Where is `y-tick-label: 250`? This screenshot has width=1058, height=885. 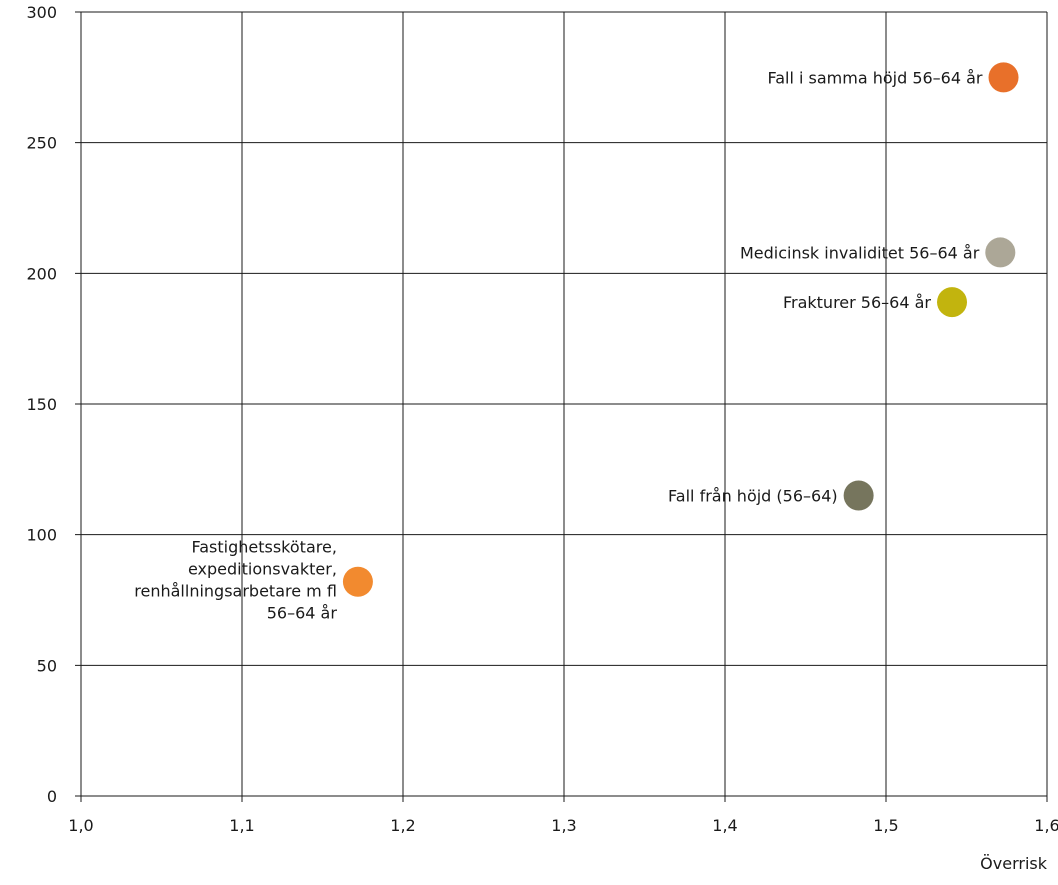
y-tick-label: 250 is located at coordinates (41, 143).